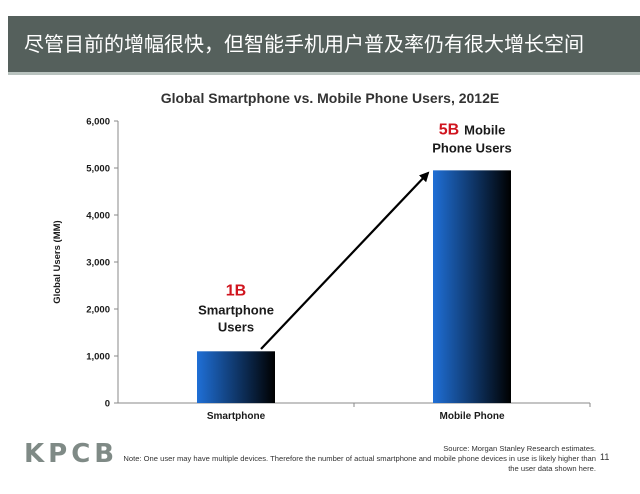  I want to click on annotation-highlight: 1B, so click(236, 290).